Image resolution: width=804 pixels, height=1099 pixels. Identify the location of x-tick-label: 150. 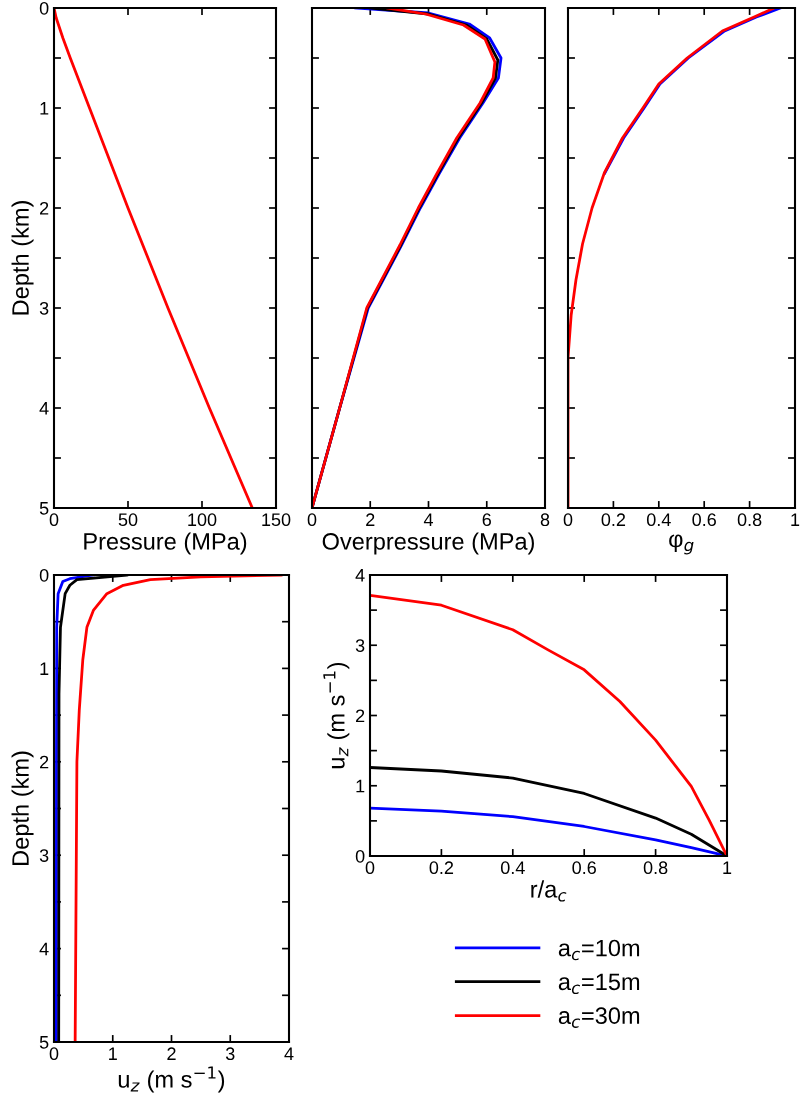
(276, 520).